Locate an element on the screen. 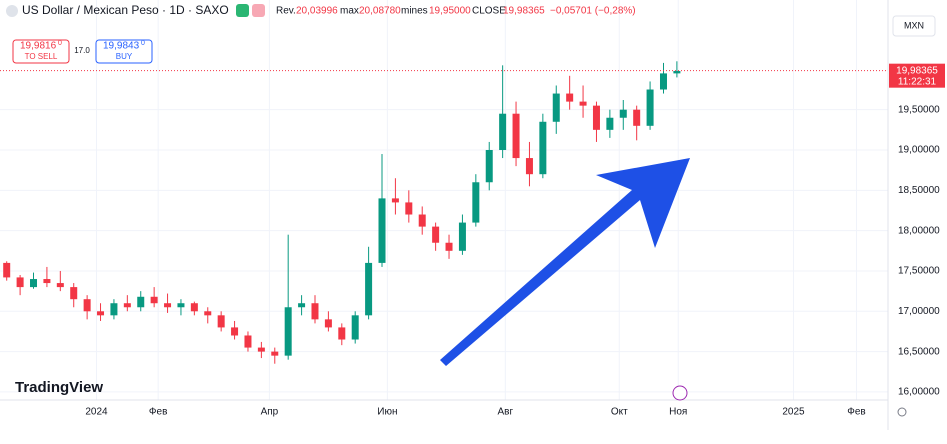 The width and height of the screenshot is (947, 444). x-tick-label: Окт is located at coordinates (619, 412).